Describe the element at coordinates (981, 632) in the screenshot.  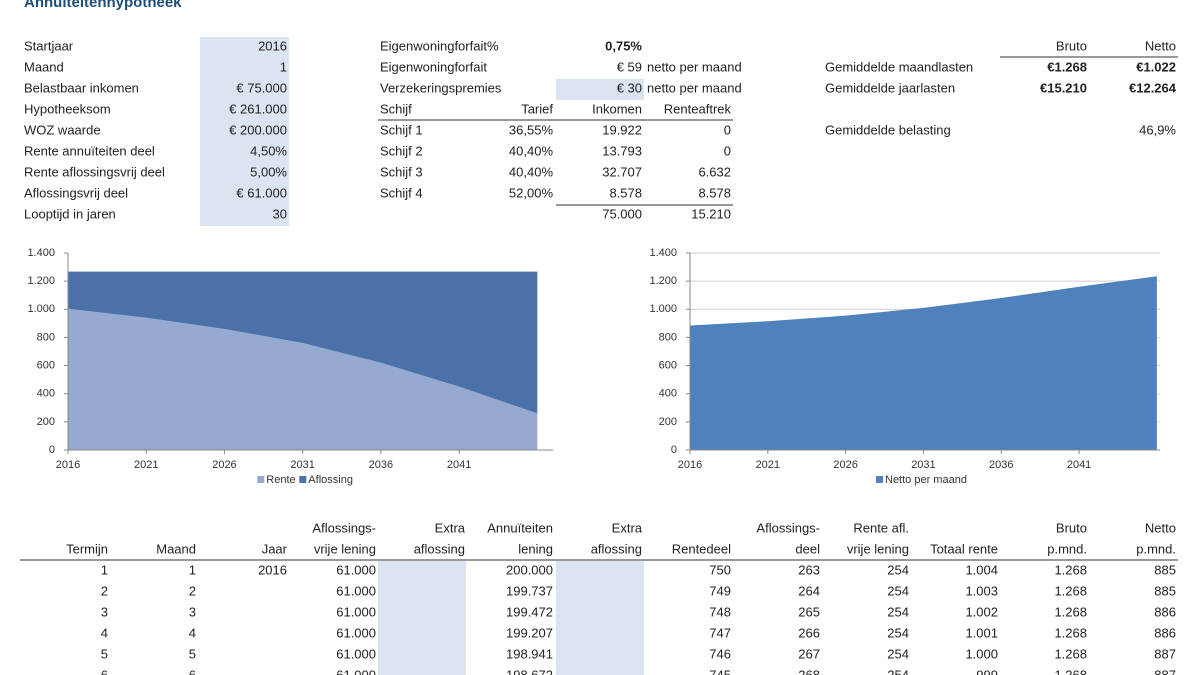
I see `table-cell: 1.001` at that location.